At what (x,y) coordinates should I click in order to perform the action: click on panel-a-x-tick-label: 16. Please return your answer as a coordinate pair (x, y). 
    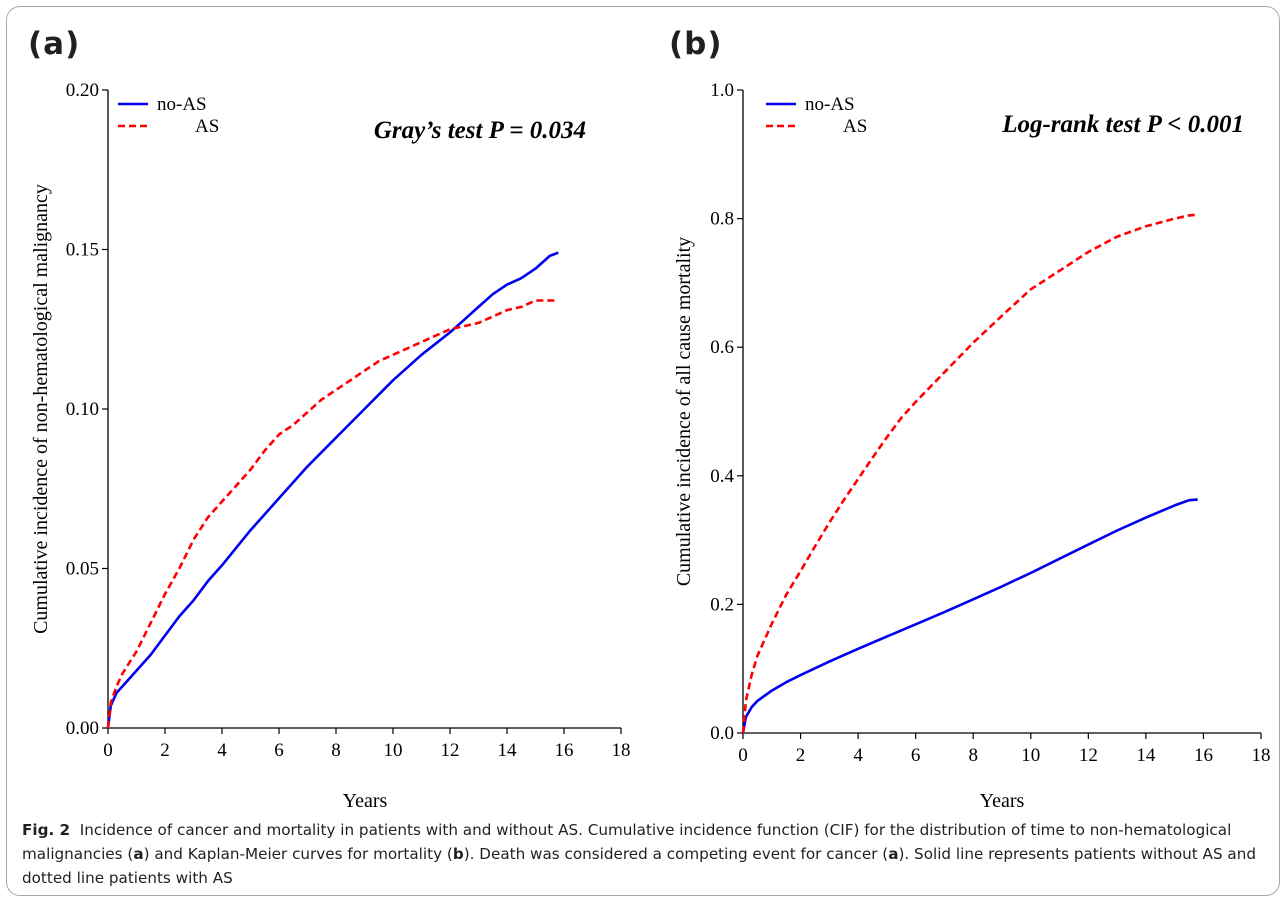
    Looking at the image, I should click on (564, 750).